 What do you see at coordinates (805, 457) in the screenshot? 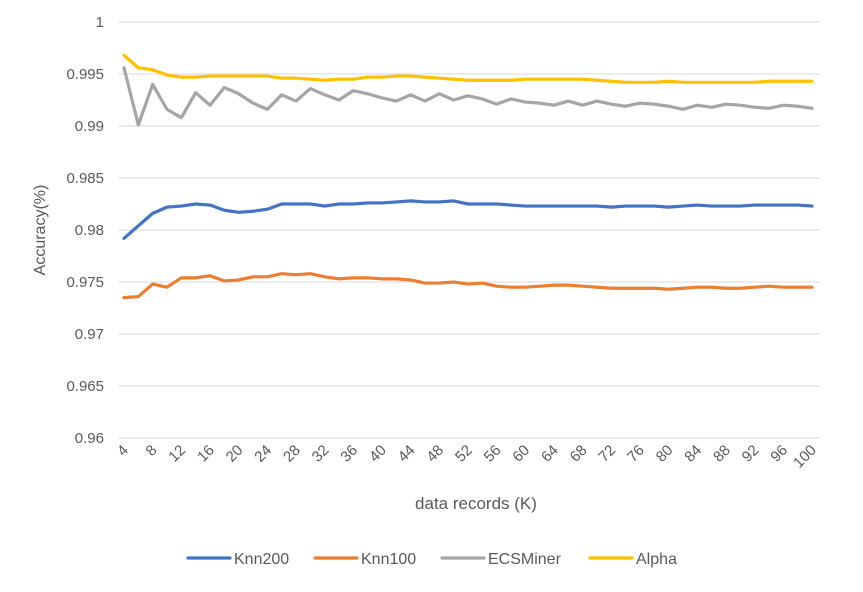
I see `x-tick-label: 100` at bounding box center [805, 457].